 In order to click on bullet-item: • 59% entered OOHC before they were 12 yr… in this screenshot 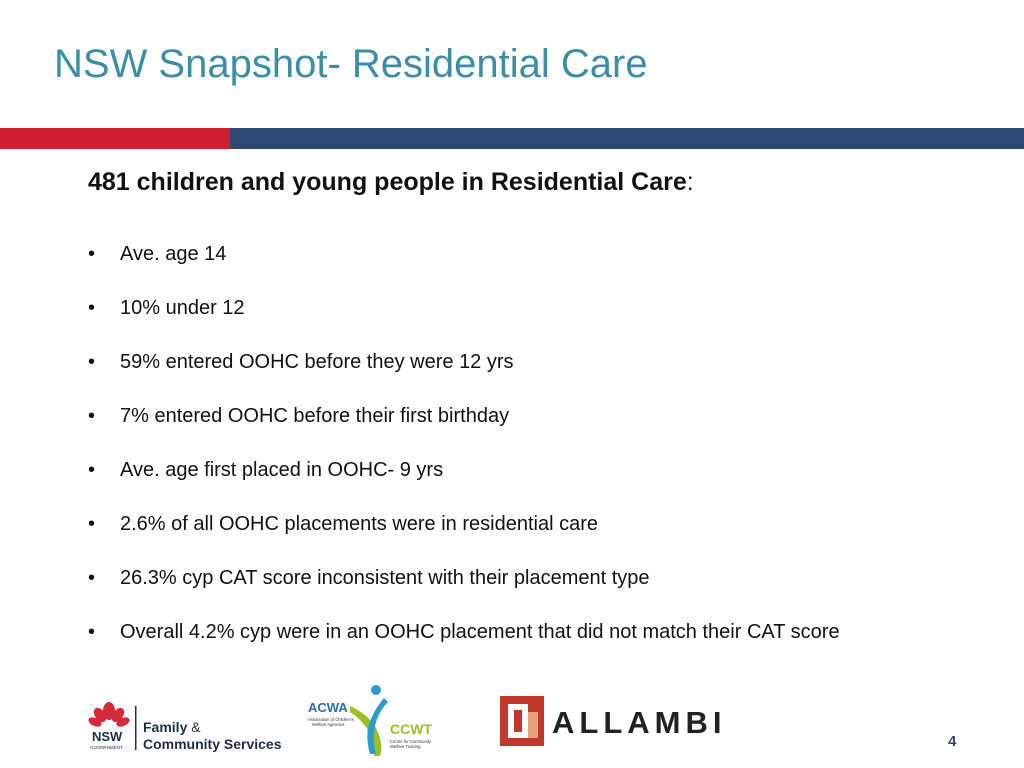, I will do `click(498, 362)`.